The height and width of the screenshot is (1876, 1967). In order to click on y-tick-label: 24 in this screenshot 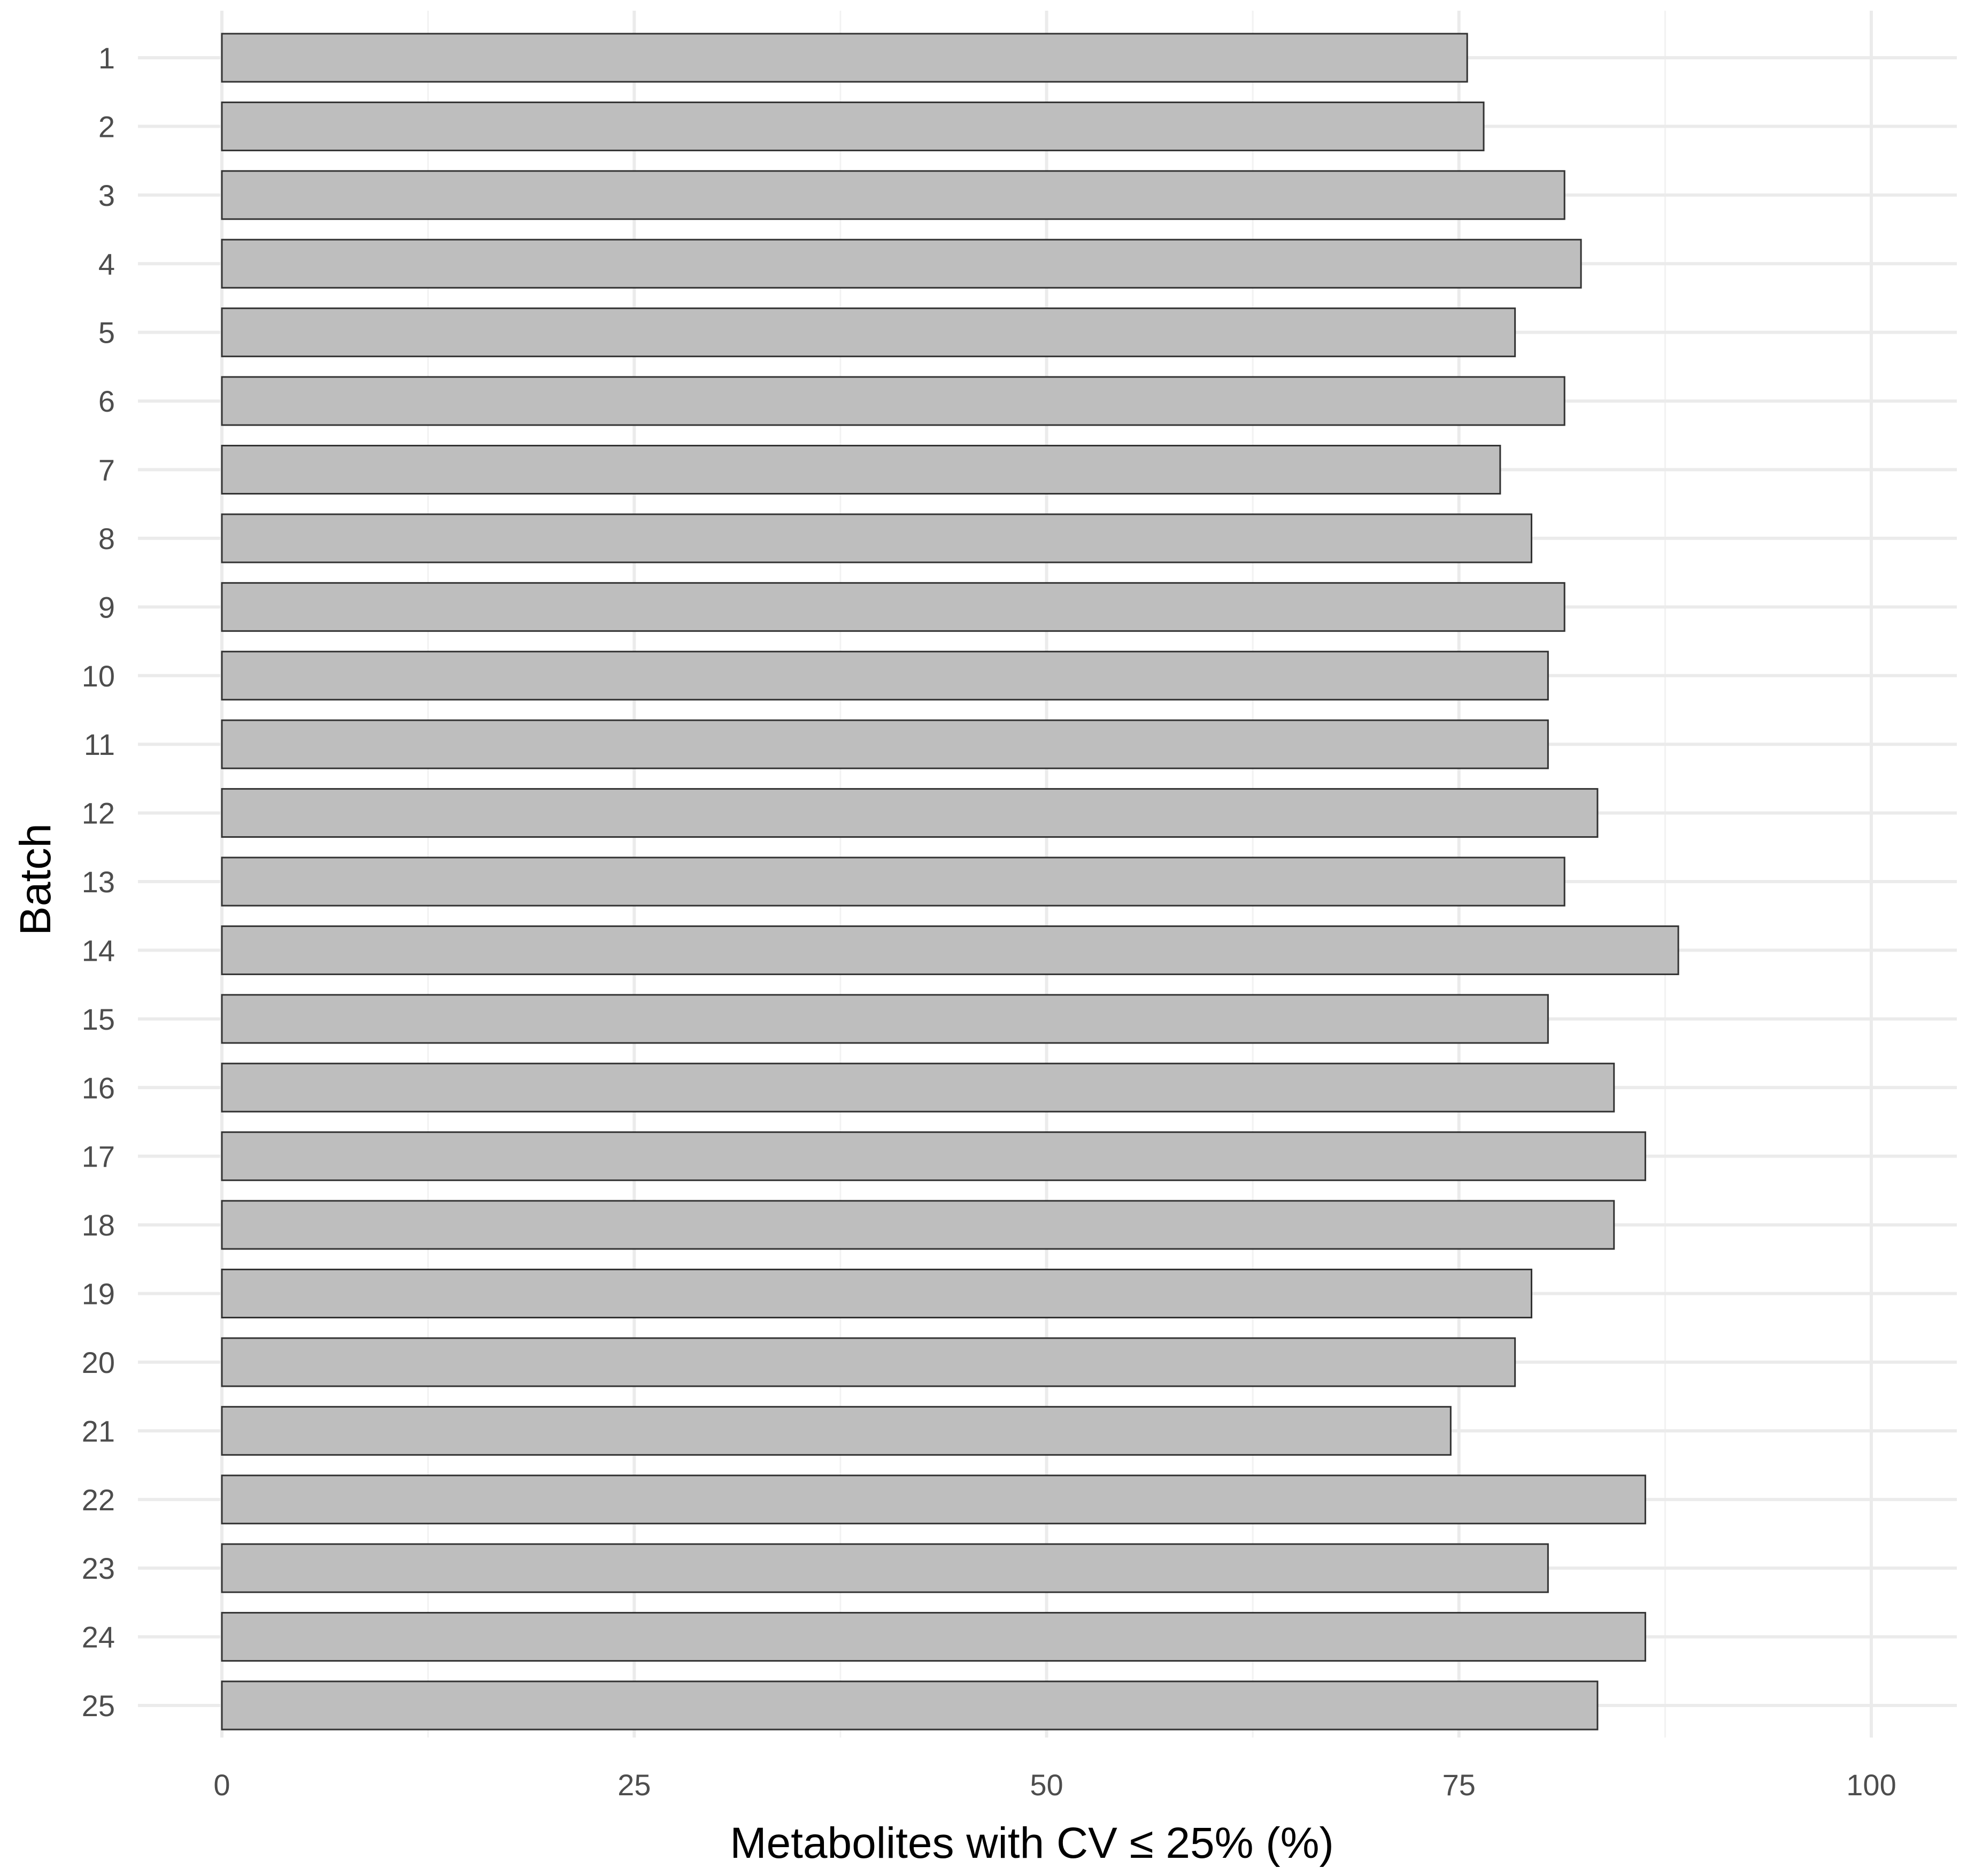, I will do `click(98, 1637)`.